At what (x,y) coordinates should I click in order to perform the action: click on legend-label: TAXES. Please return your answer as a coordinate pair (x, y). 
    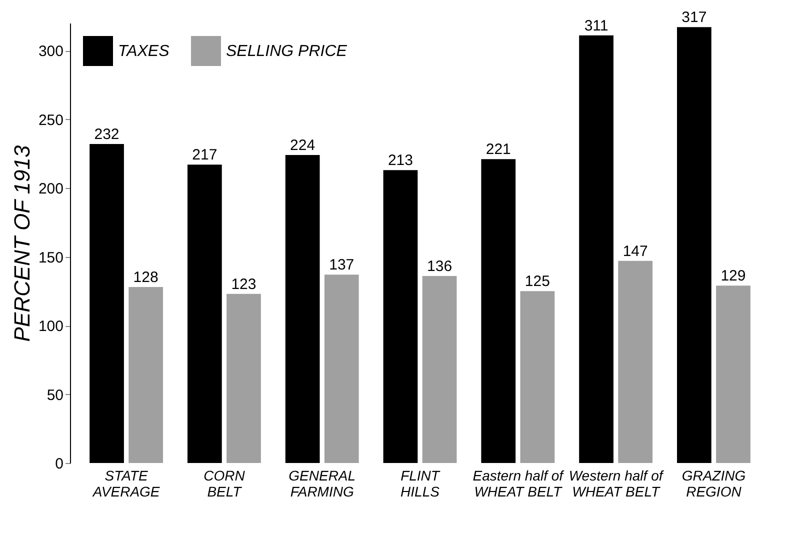
    Looking at the image, I should click on (144, 51).